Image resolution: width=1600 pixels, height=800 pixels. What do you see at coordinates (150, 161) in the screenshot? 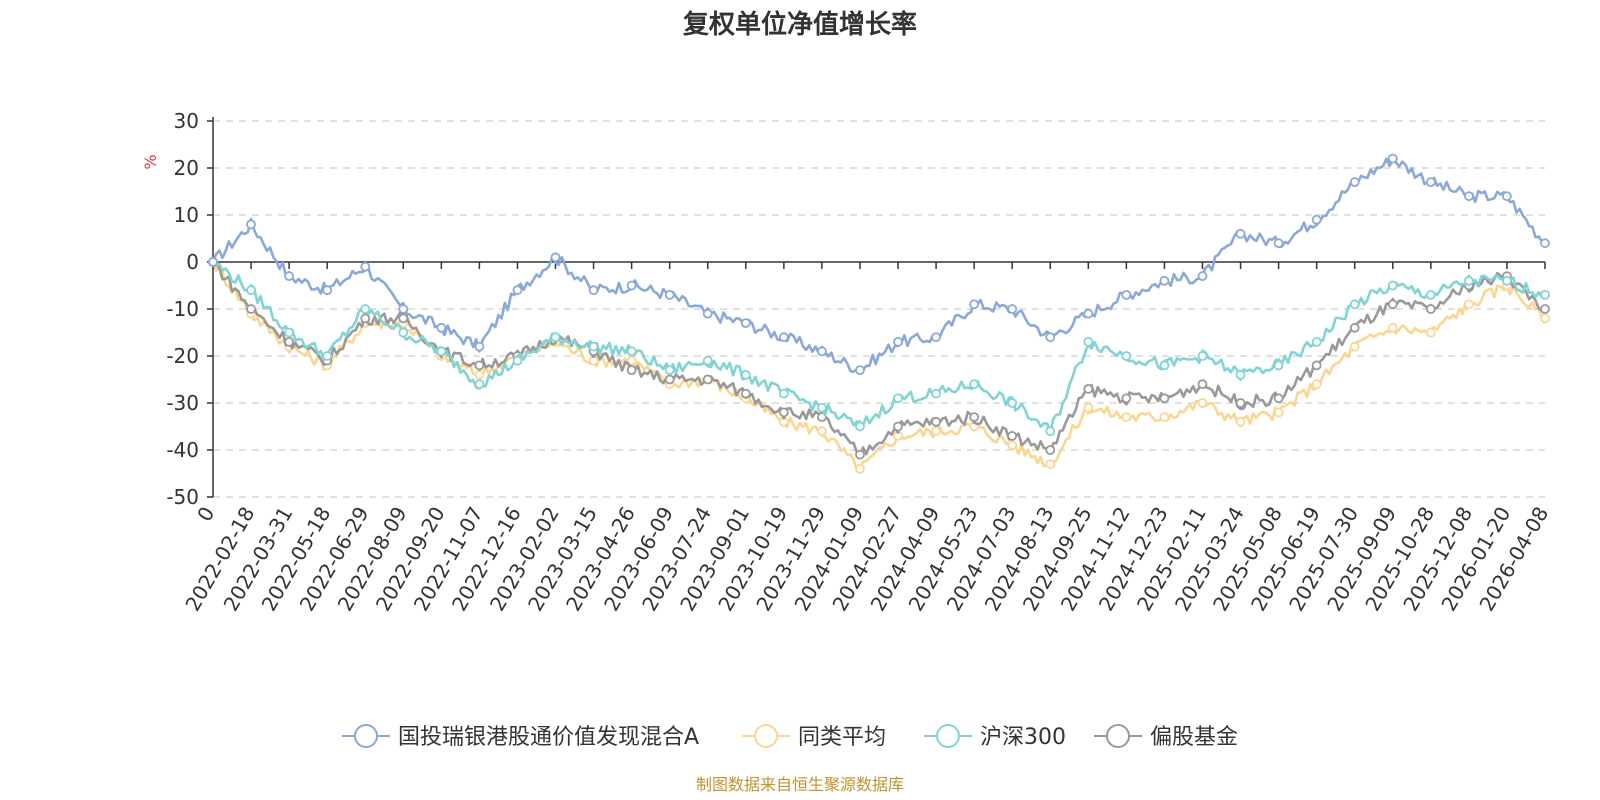
I see `y-axis-unit: %` at bounding box center [150, 161].